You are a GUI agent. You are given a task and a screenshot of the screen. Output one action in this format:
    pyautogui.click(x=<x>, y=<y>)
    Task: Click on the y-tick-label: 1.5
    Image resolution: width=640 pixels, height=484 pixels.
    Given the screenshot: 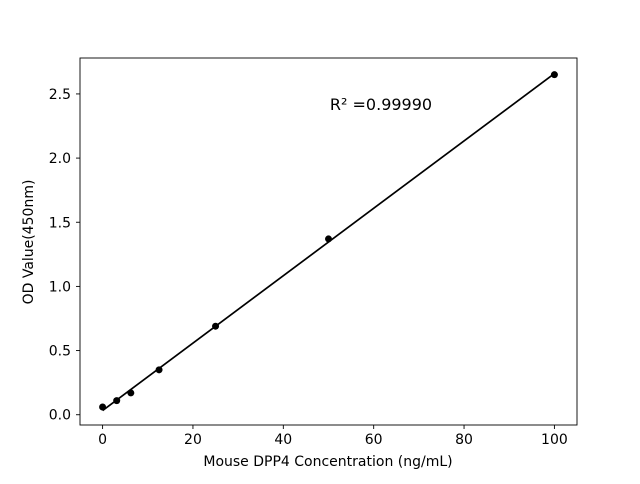 What is the action you would take?
    pyautogui.click(x=60, y=223)
    